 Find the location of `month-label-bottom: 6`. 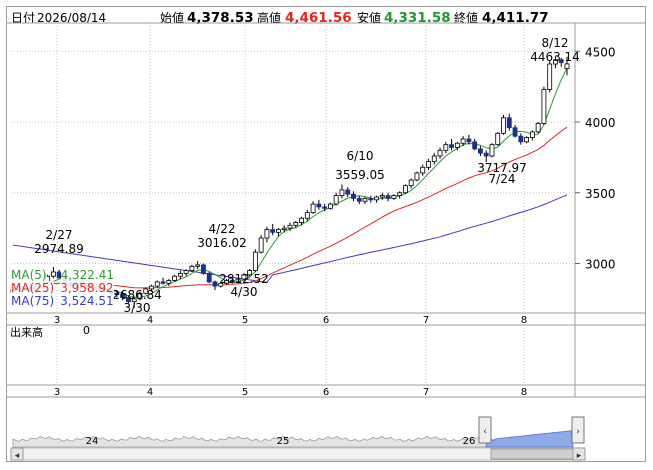

month-label-bottom: 6 is located at coordinates (326, 392).